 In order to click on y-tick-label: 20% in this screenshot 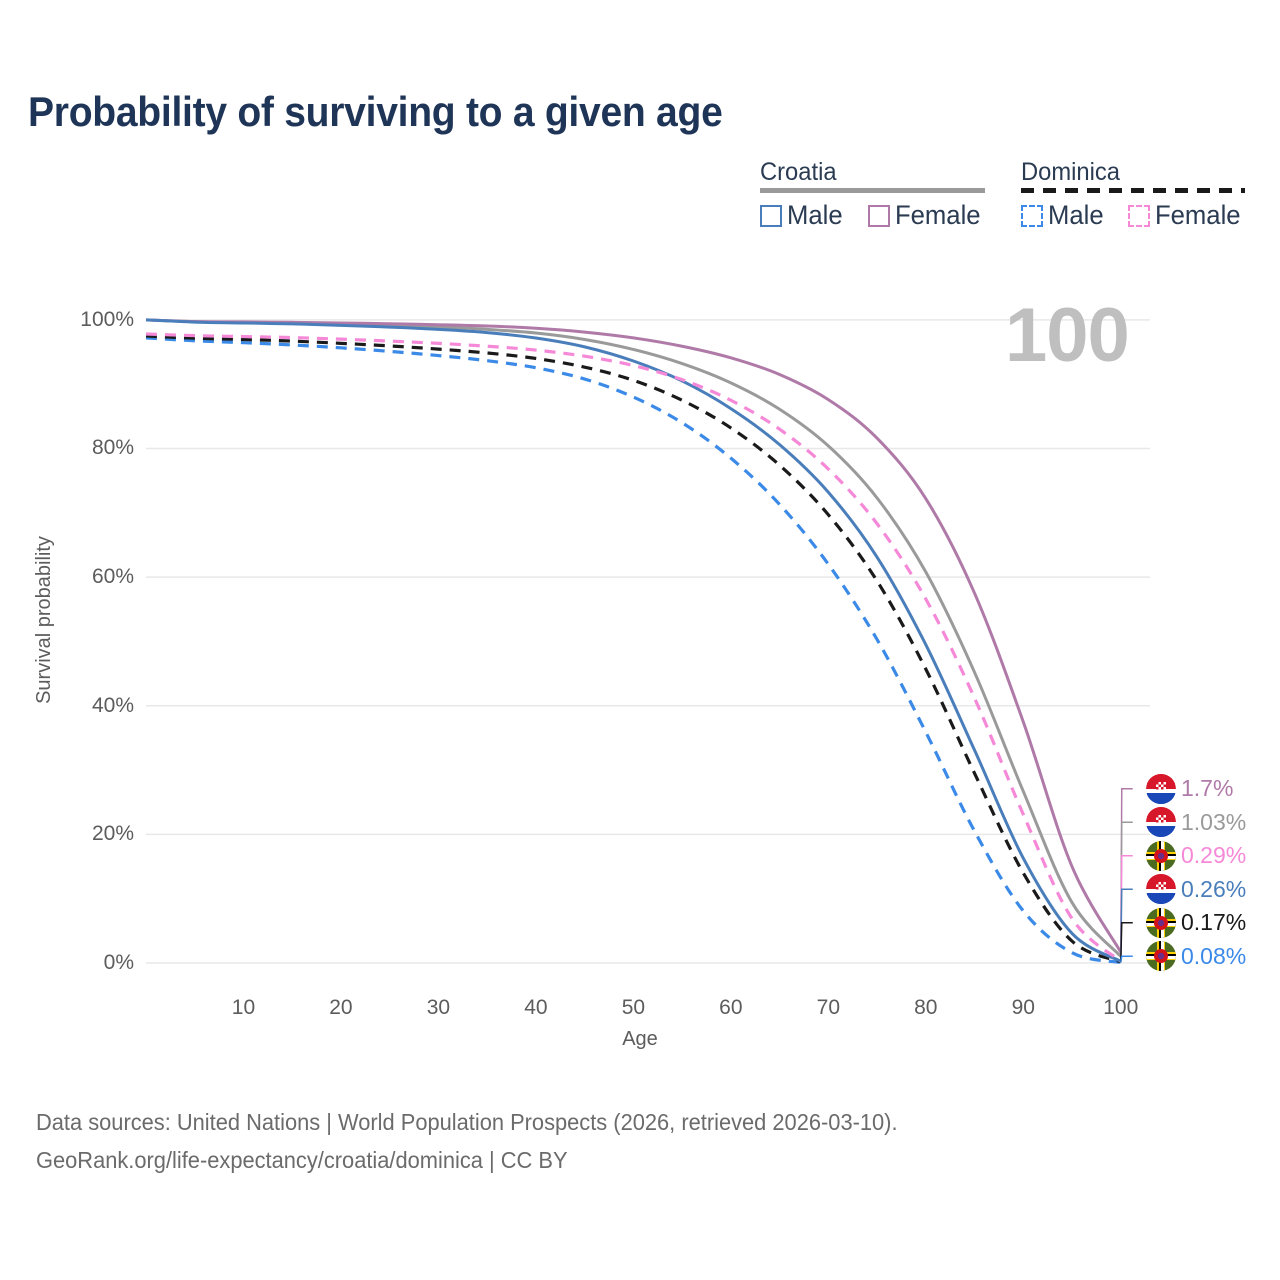, I will do `click(112, 834)`.